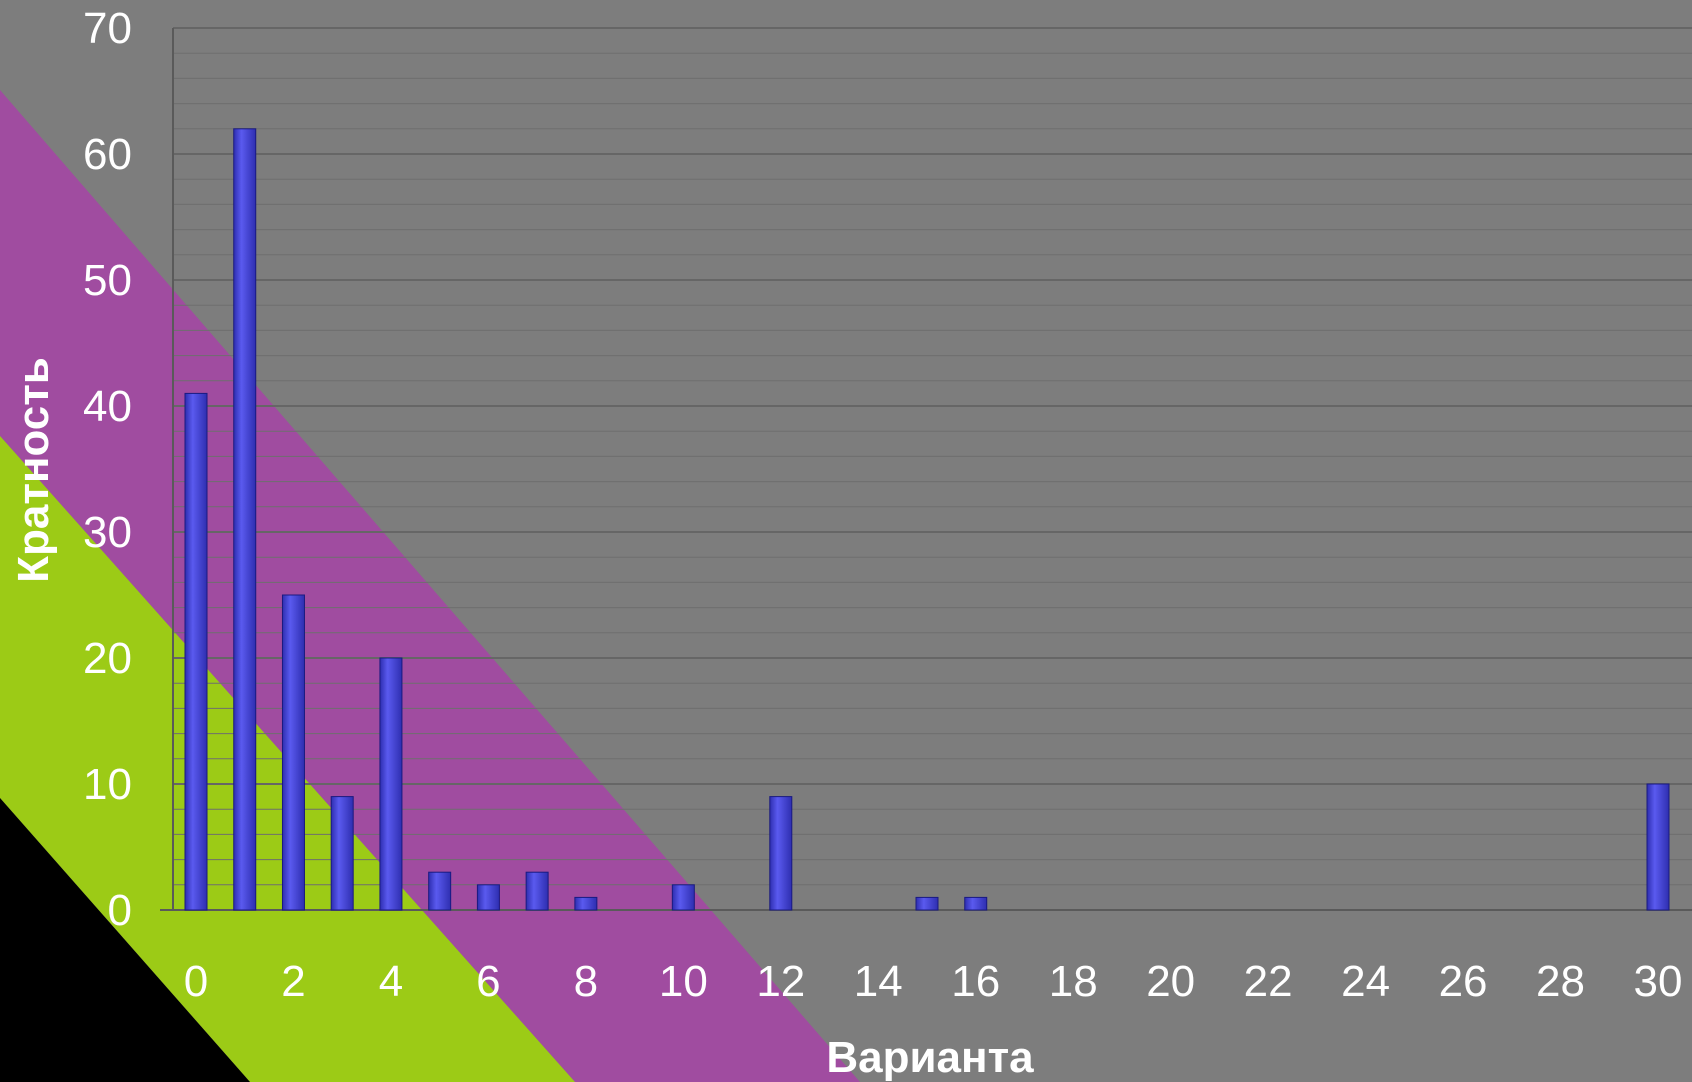 The height and width of the screenshot is (1082, 1692). Describe the element at coordinates (1073, 981) in the screenshot. I see `x-tick-label: 18` at that location.